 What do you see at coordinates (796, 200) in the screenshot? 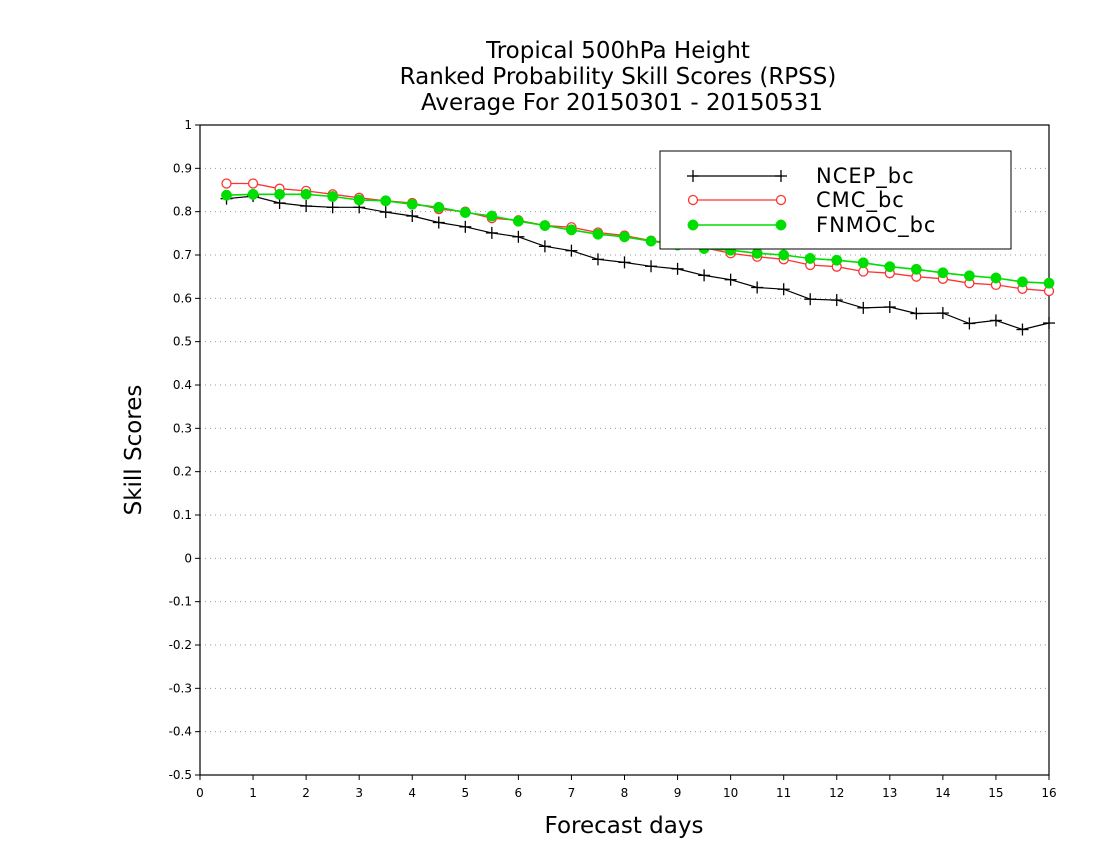
I see `legend-entry-cmc-bc: CMC_bc` at bounding box center [796, 200].